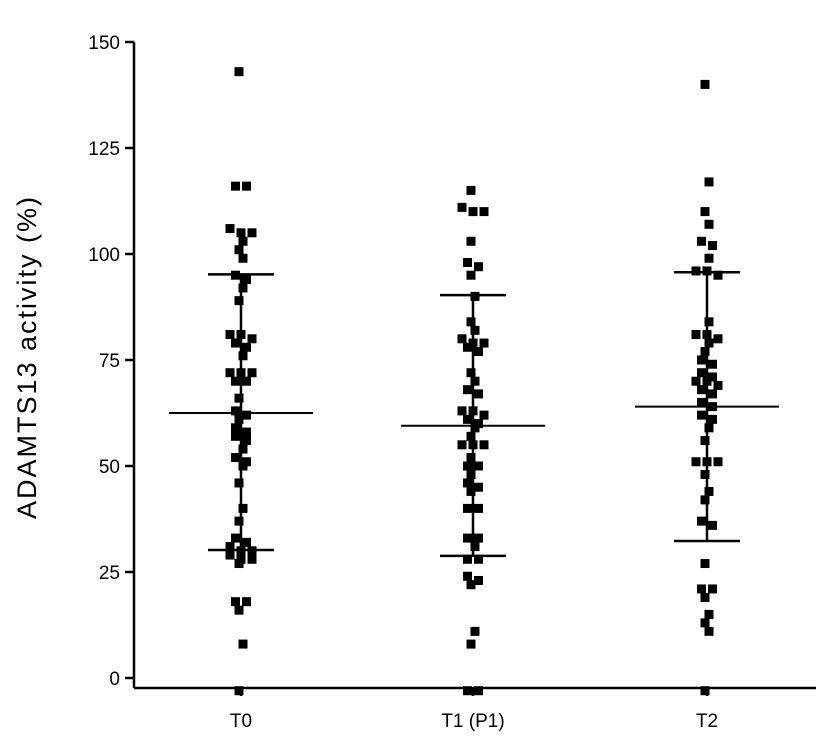  I want to click on y-tick-label-50: 50, so click(109, 467).